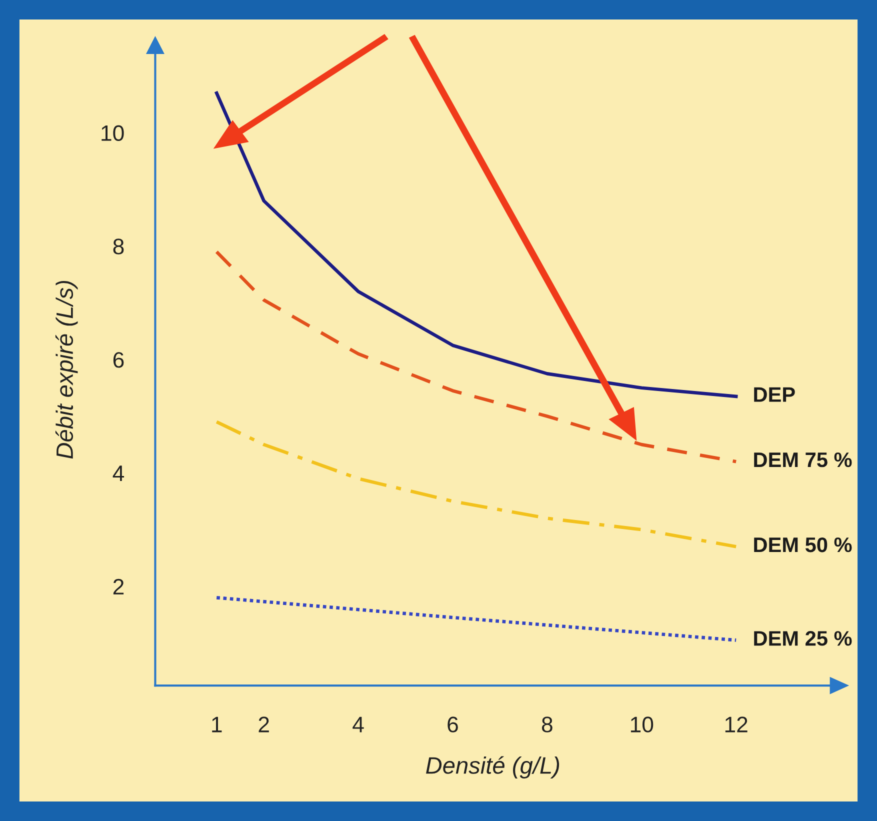 The width and height of the screenshot is (877, 821). Describe the element at coordinates (476, 484) in the screenshot. I see `line-series` at that location.